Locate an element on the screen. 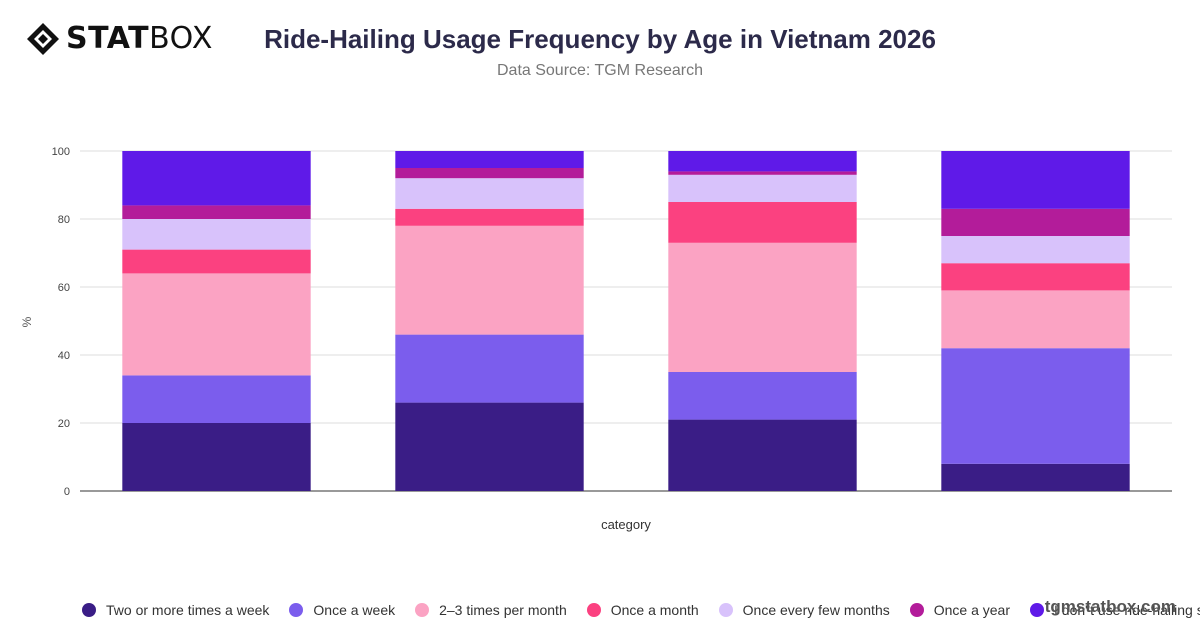 The image size is (1200, 628). legend-item: Once every few months is located at coordinates (804, 610).